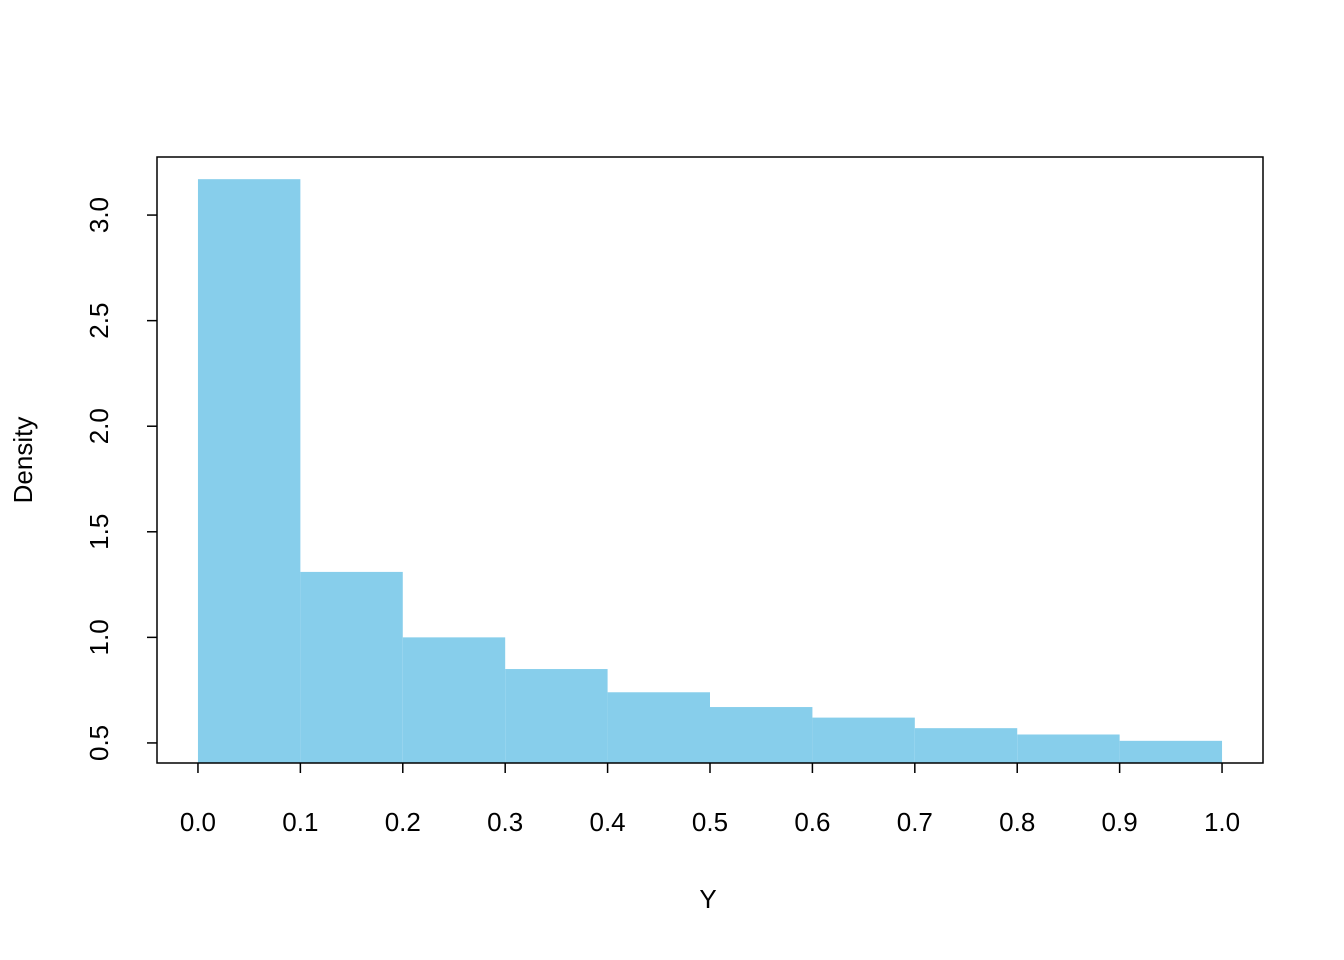 The width and height of the screenshot is (1344, 960). Describe the element at coordinates (1120, 822) in the screenshot. I see `x-tick-label: 0.9` at that location.